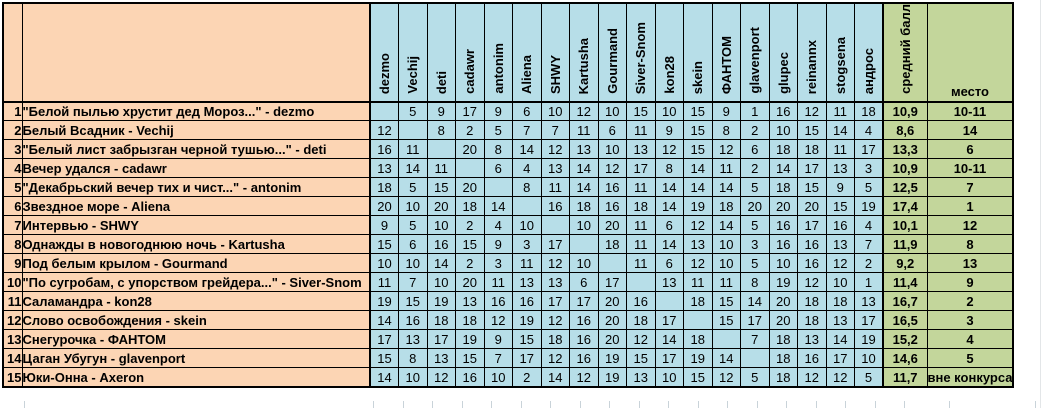 This screenshot has height=408, width=1043. Describe the element at coordinates (698, 206) in the screenshot. I see `score-cell: 19` at that location.